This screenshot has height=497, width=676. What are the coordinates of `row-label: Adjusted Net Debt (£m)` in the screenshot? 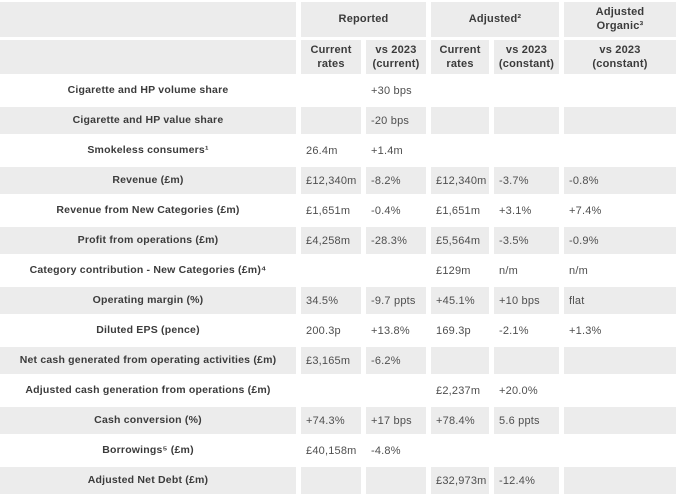 It's located at (148, 481).